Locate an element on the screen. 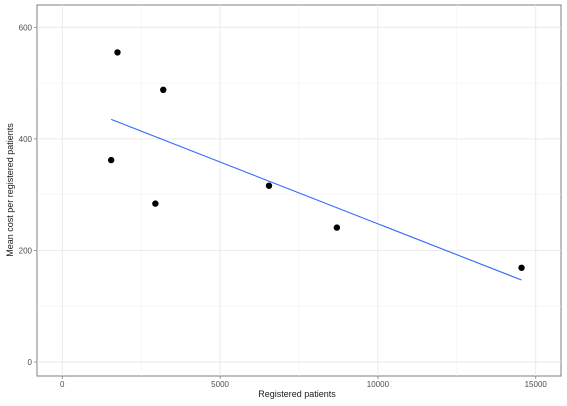 This screenshot has height=406, width=567. y-tick-label: 200 is located at coordinates (26, 250).